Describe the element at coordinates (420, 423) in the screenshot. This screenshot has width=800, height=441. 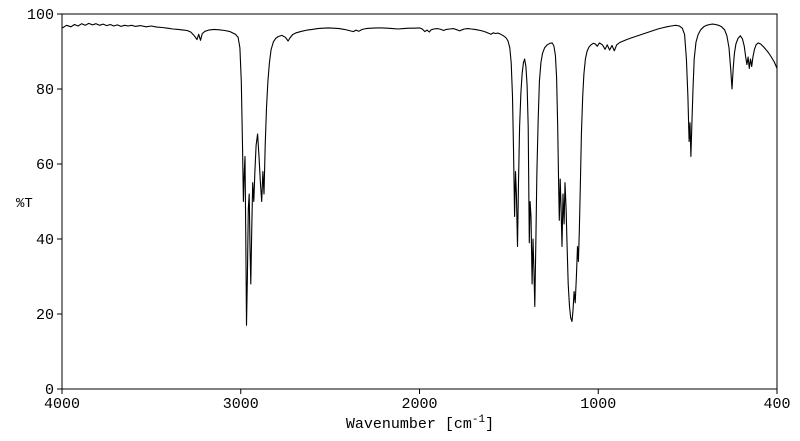
I see `x-axis-label: Wavenumber [cm-1]` at that location.